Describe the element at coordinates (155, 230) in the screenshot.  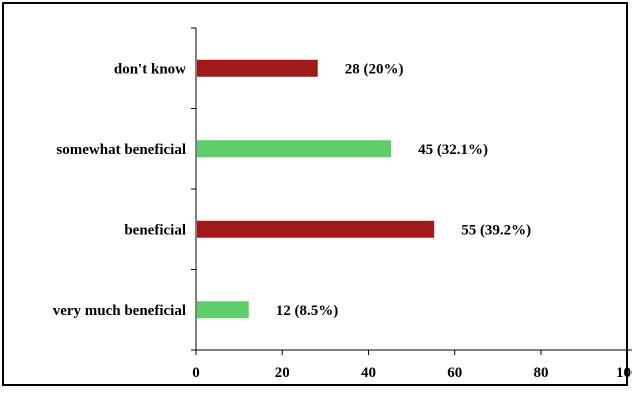
I see `category-label: beneficial` at that location.